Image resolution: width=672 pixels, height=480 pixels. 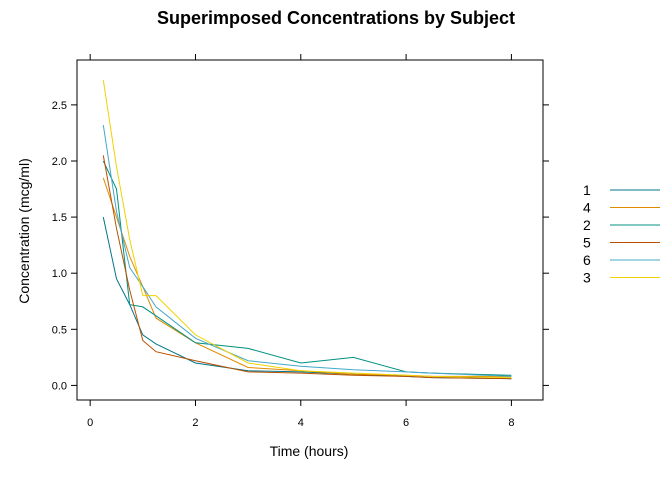 I want to click on x-tick-label: 8, so click(x=511, y=423).